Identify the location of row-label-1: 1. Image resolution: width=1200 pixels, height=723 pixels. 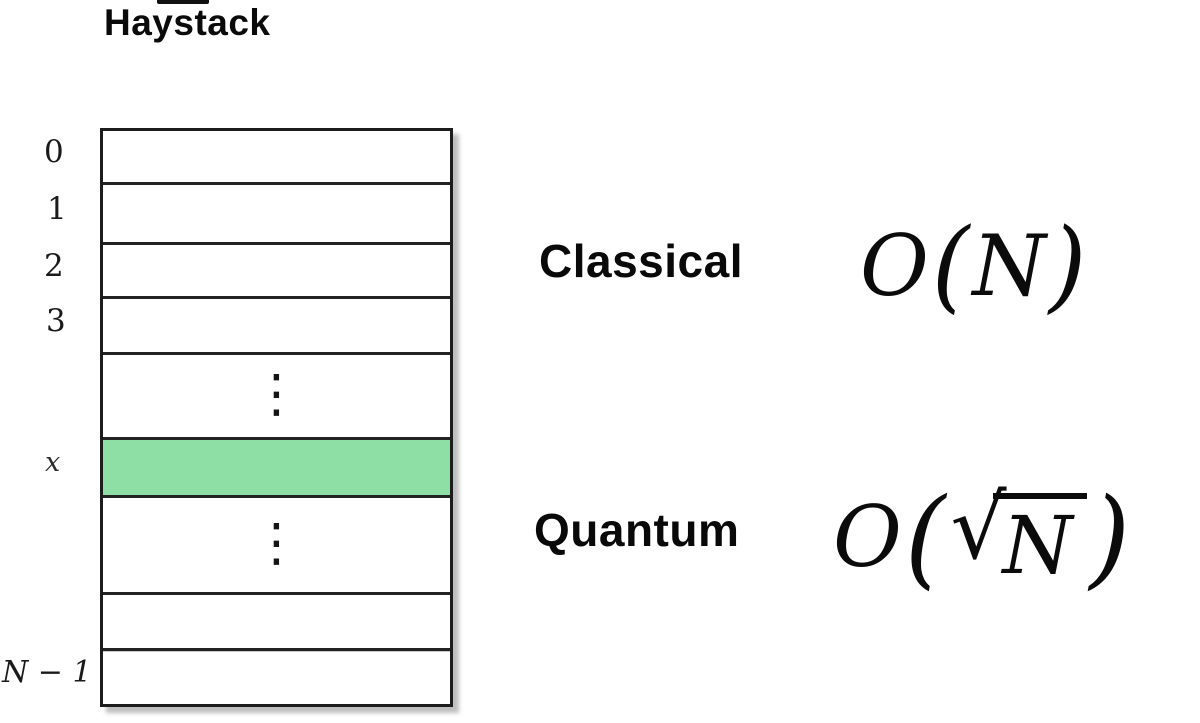
(57, 209).